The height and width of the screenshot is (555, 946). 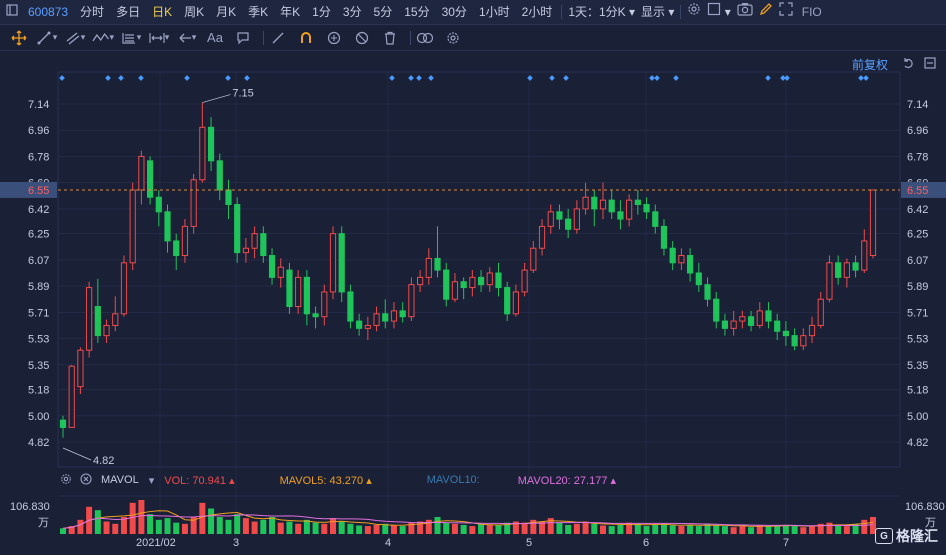 What do you see at coordinates (278, 38) in the screenshot?
I see `ruler-tool-icon` at bounding box center [278, 38].